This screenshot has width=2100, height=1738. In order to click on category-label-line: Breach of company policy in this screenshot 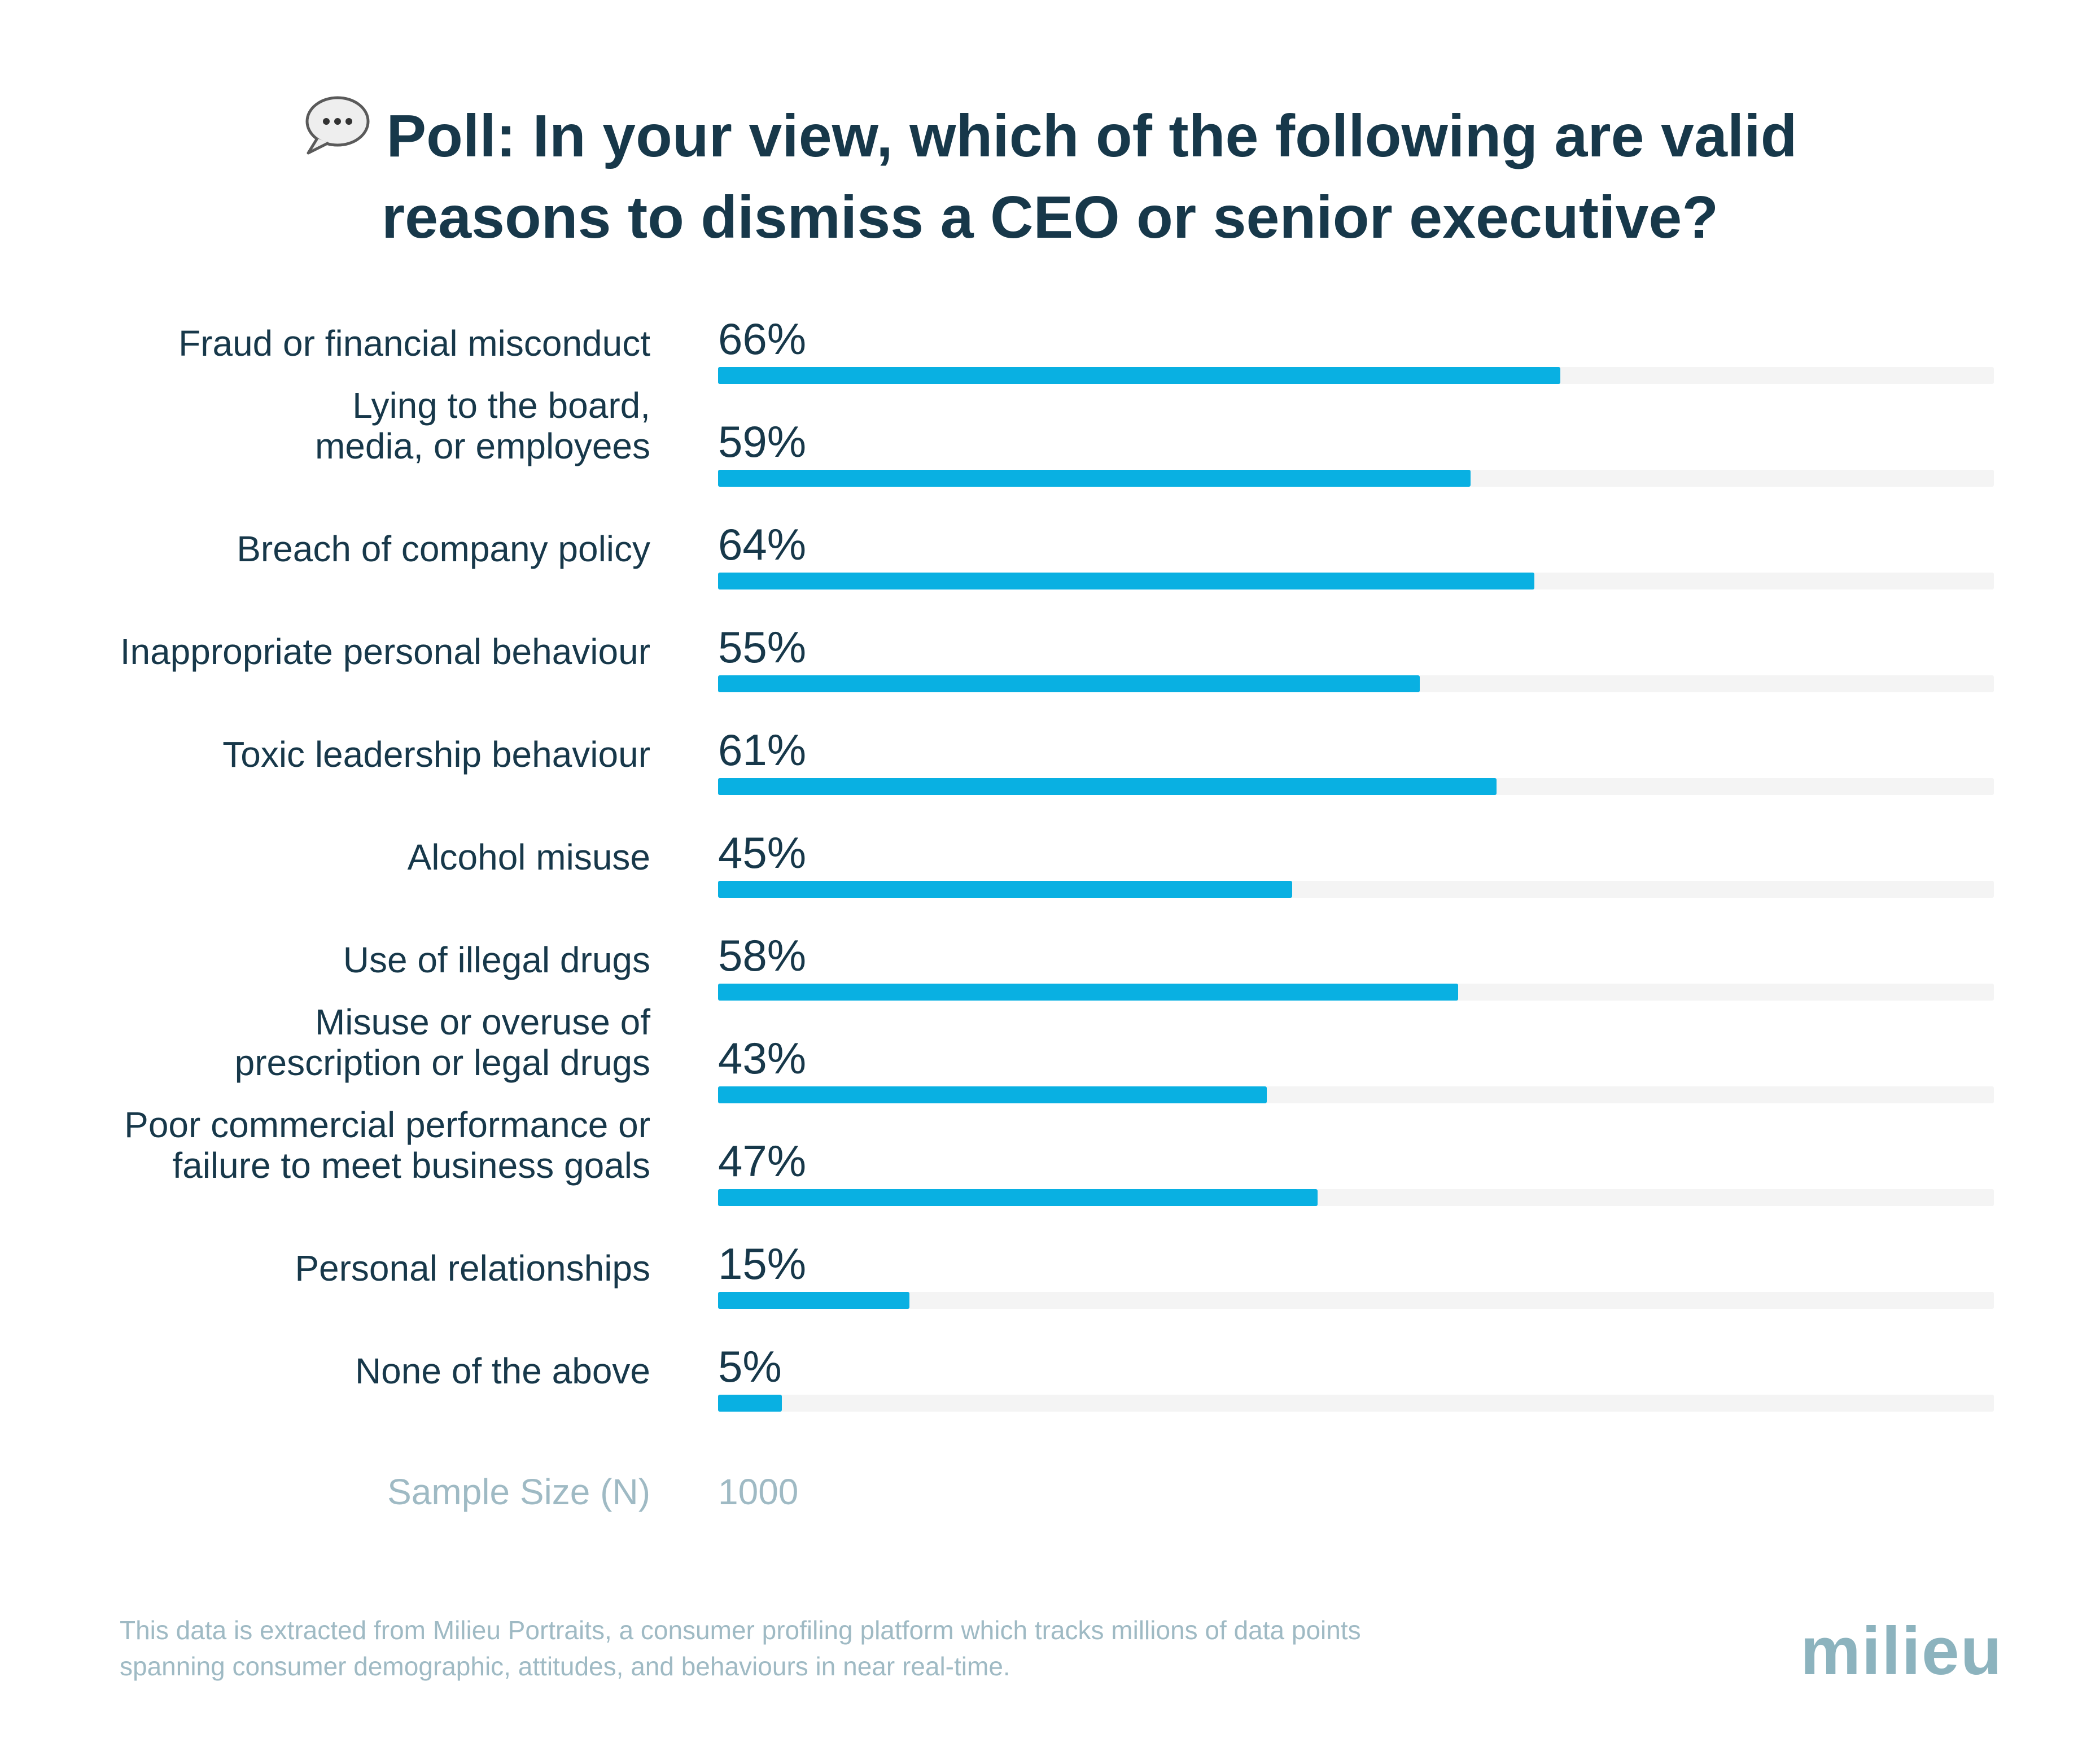, I will do `click(443, 549)`.